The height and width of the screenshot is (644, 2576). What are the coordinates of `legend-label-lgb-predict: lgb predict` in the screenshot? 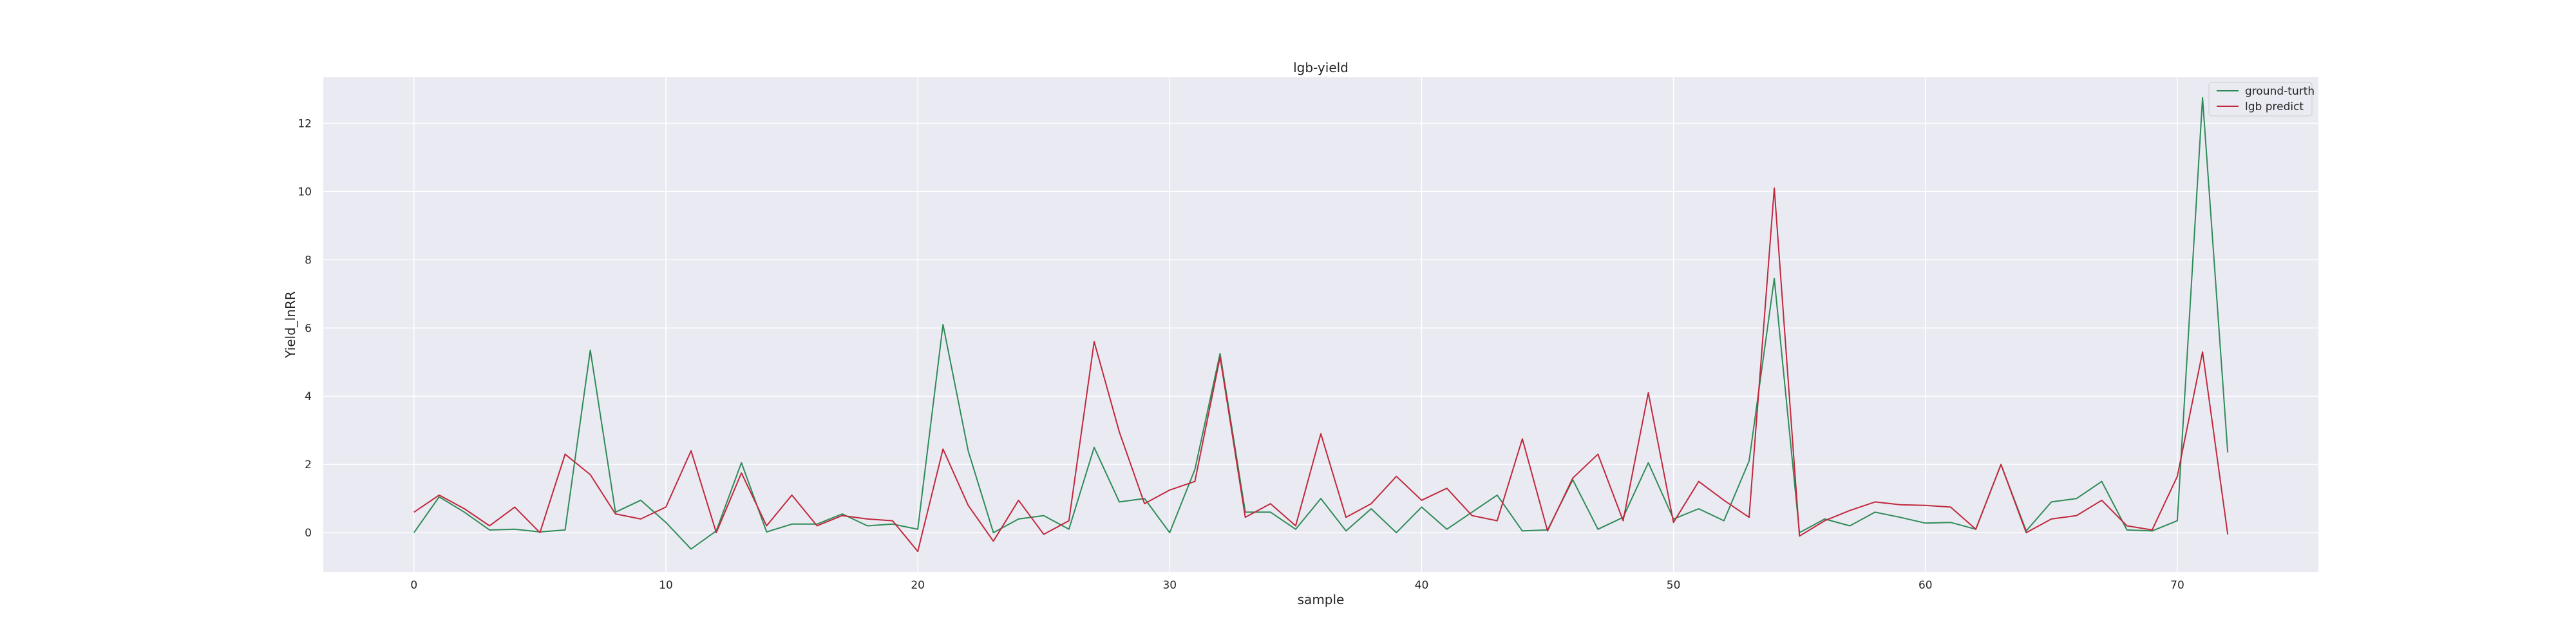 It's located at (2274, 107).